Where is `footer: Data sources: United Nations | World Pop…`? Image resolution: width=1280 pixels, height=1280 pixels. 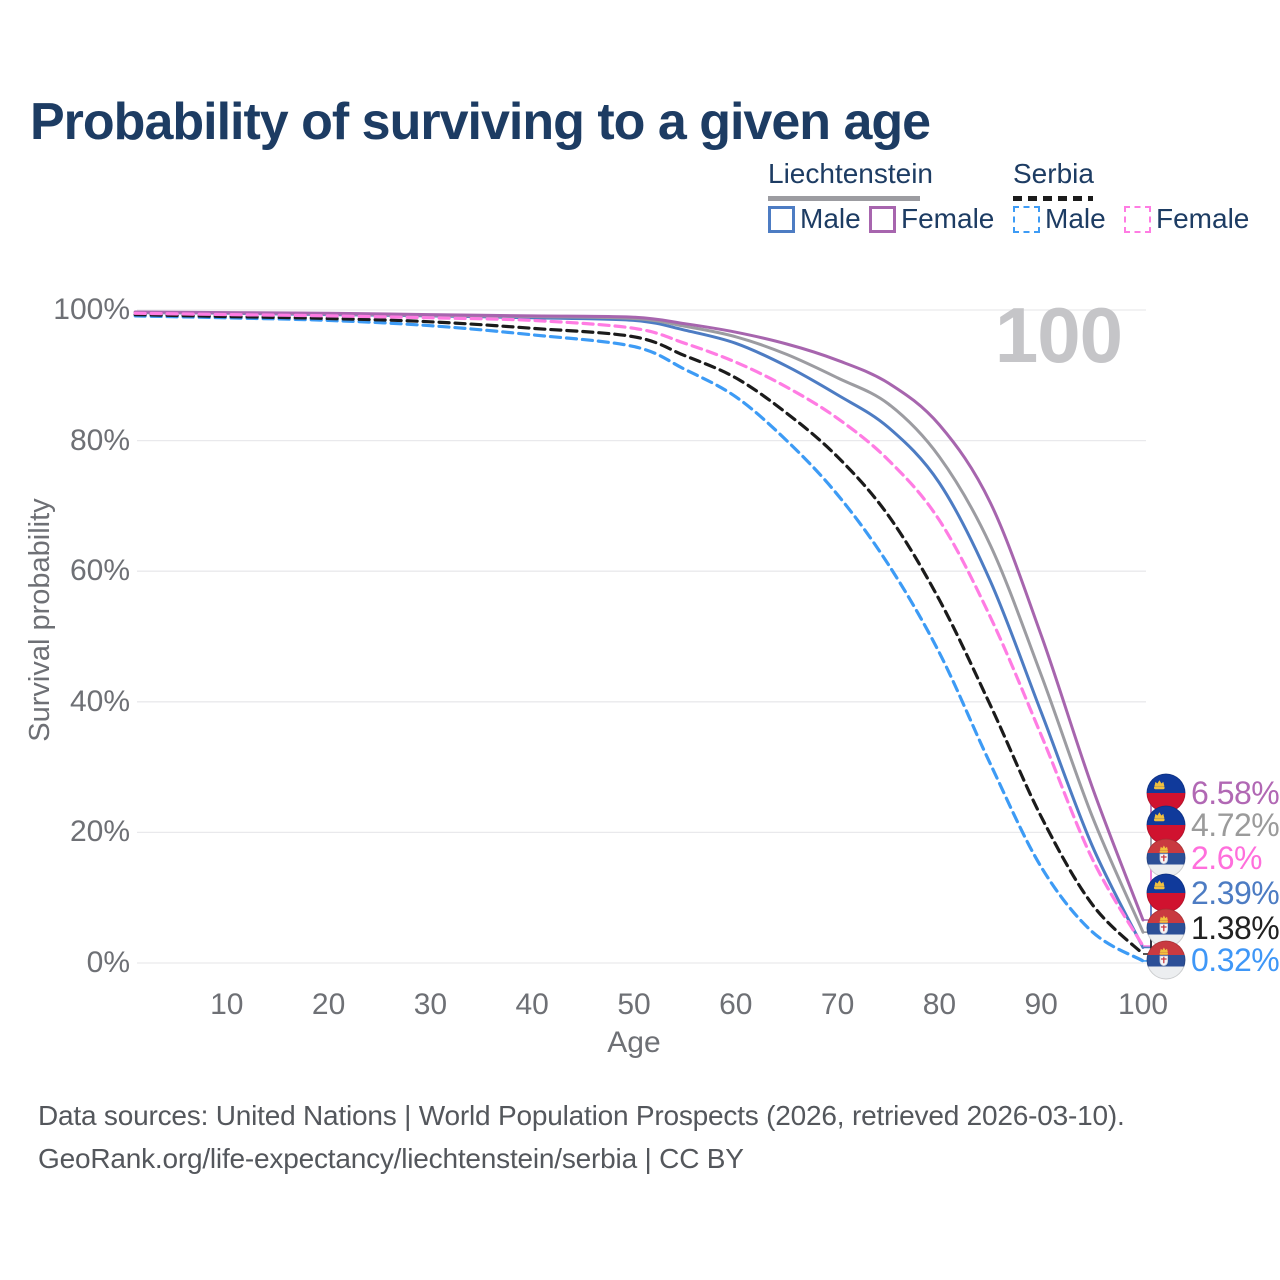 footer: Data sources: United Nations | World Pop… is located at coordinates (581, 1137).